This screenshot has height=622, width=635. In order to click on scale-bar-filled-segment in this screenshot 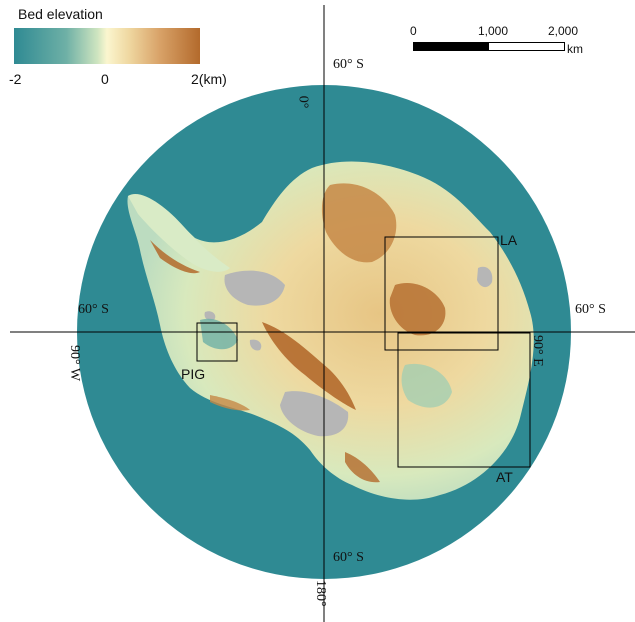, I will do `click(451, 46)`.